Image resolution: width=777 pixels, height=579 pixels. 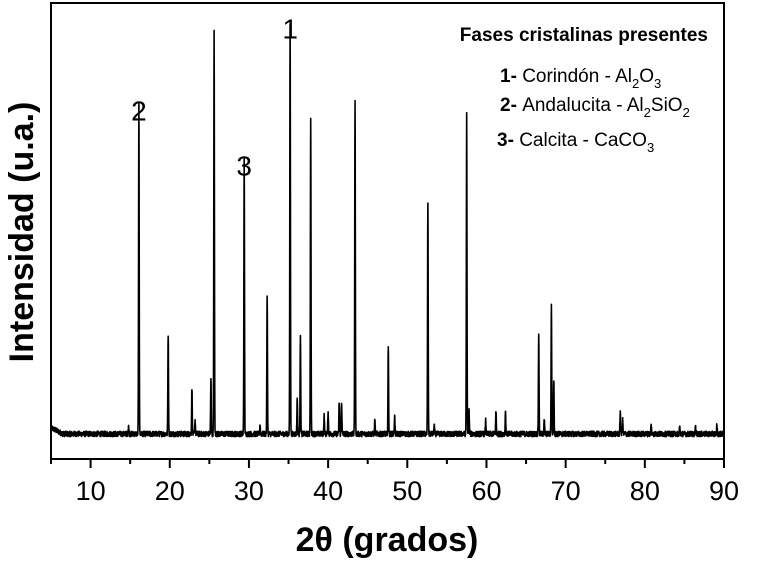 I want to click on x-tick-label: 30, so click(x=249, y=491).